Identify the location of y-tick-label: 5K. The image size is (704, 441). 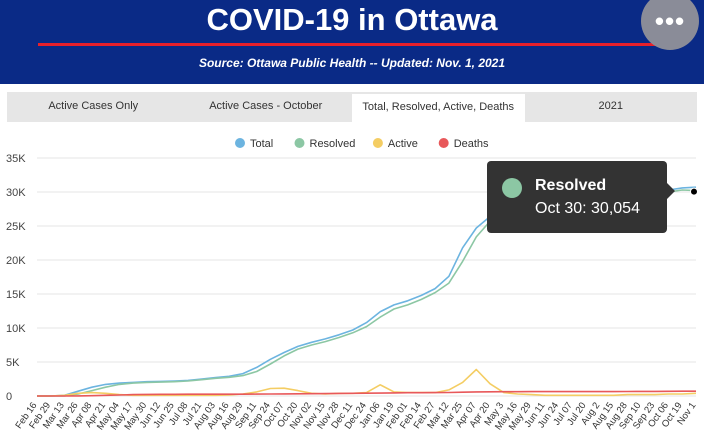
(13, 363).